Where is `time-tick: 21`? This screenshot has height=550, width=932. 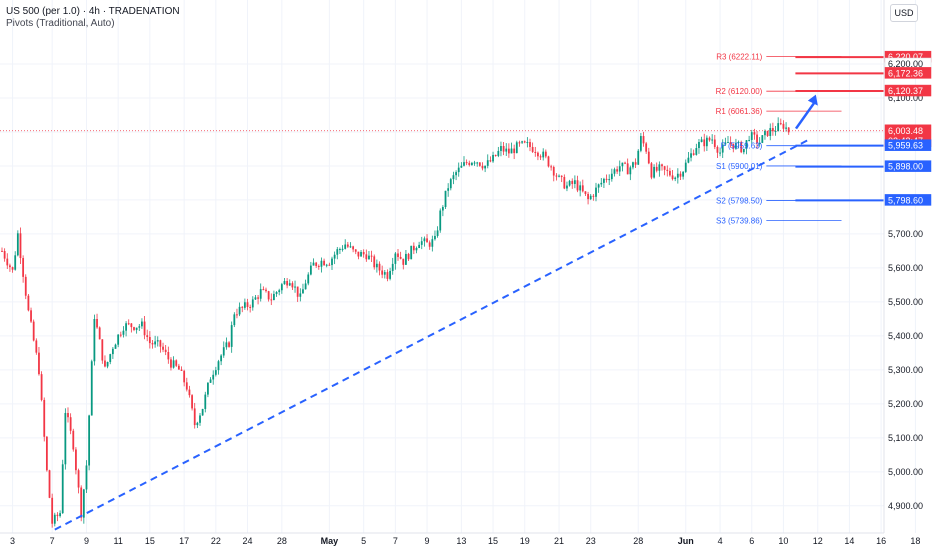 time-tick: 21 is located at coordinates (559, 541).